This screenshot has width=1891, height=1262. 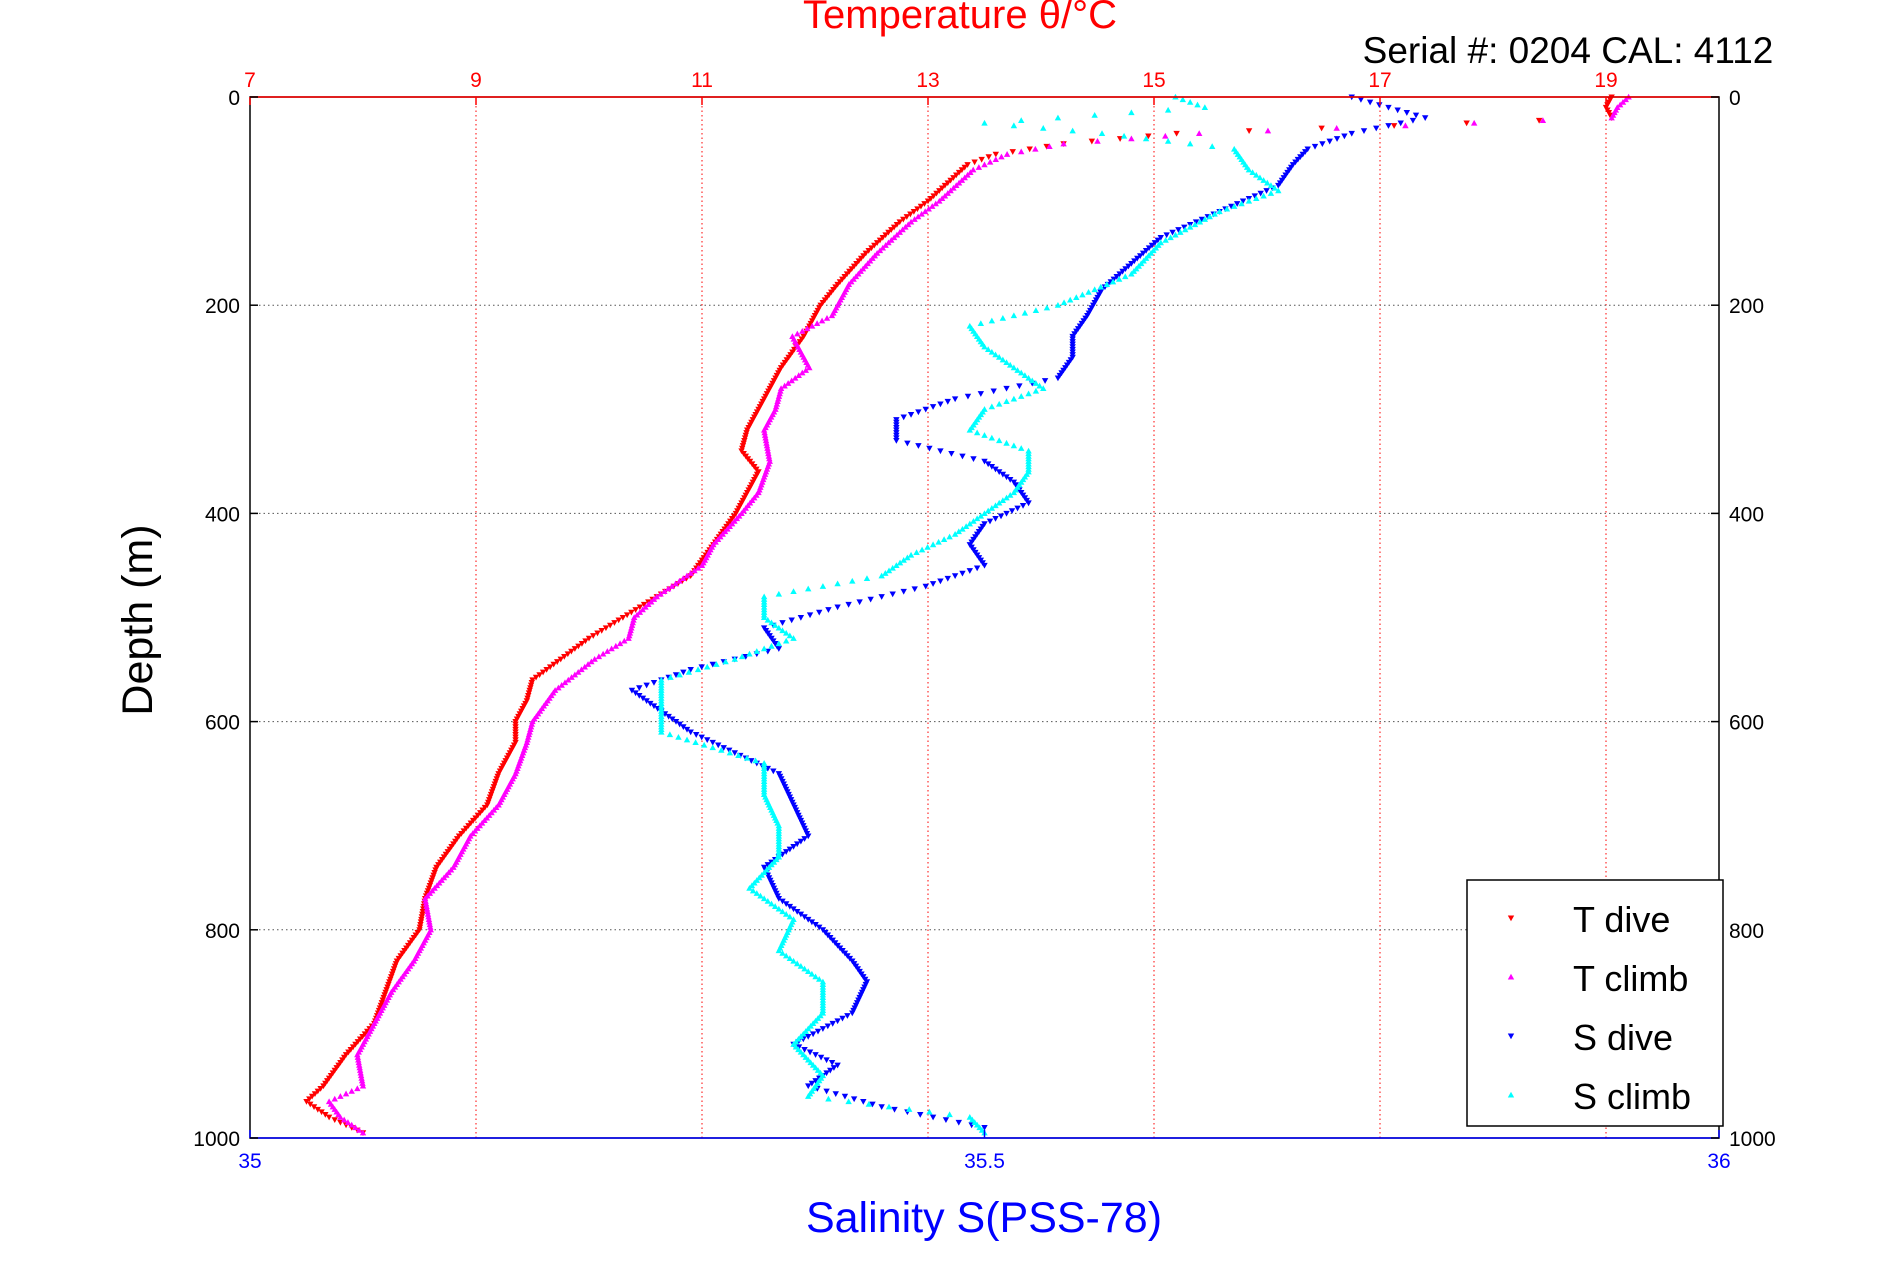 I want to click on legend-marker, so click(x=1511, y=1036).